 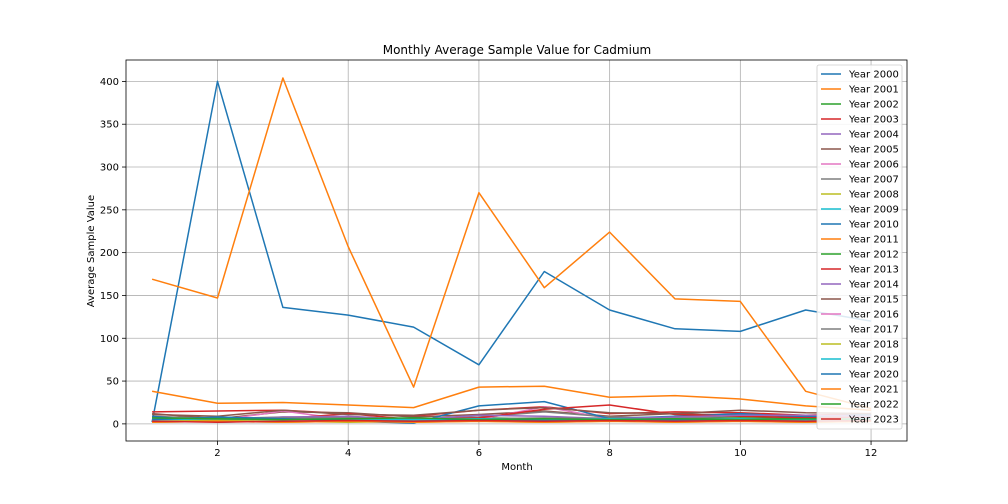 I want to click on legend-box, so click(x=859, y=247).